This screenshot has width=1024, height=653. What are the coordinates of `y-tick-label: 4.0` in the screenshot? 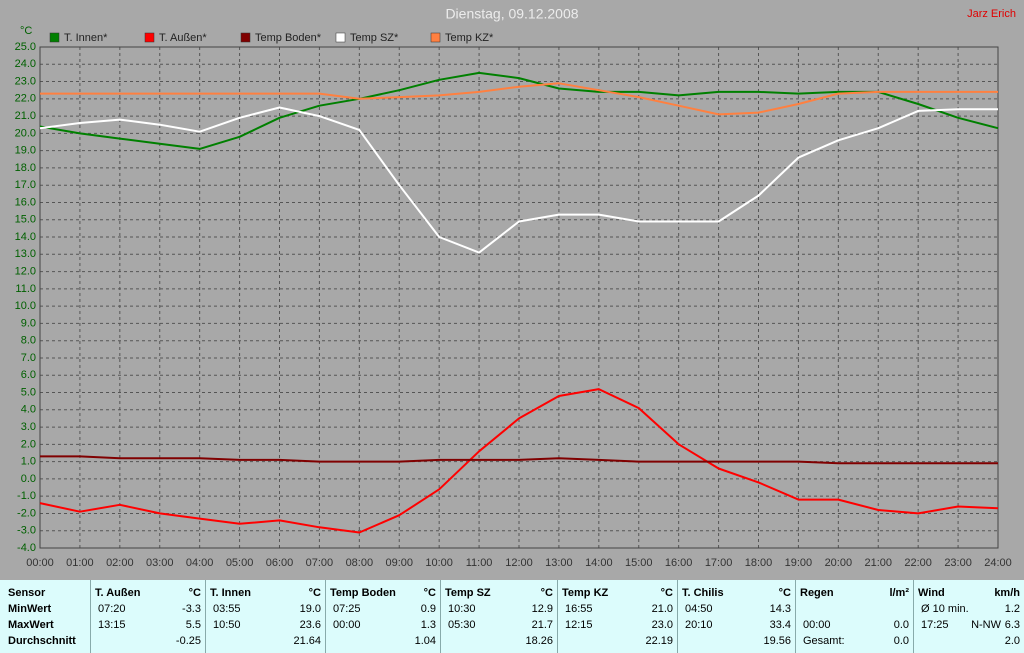 It's located at (28, 410).